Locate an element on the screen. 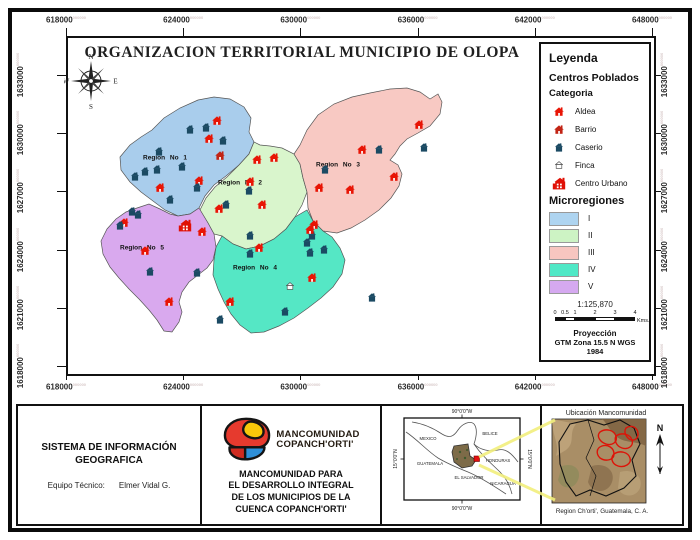 The height and width of the screenshot is (540, 700). north-arrow-icon is located at coordinates (660, 440).